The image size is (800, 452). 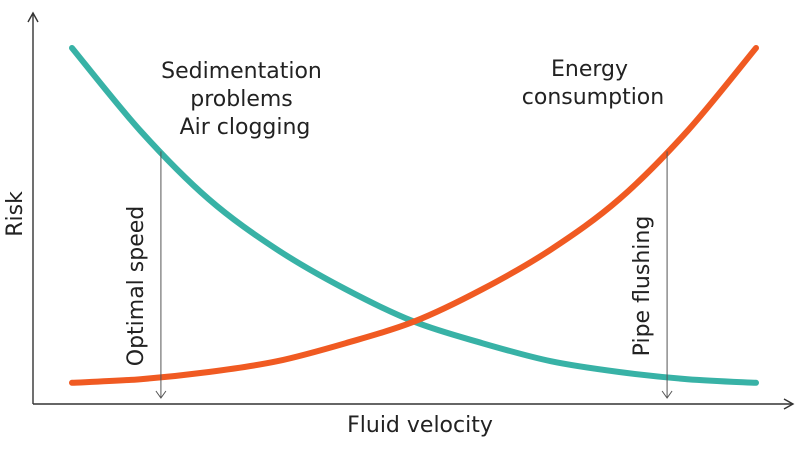 I want to click on annotation-energy: Energy consumption, so click(x=593, y=83).